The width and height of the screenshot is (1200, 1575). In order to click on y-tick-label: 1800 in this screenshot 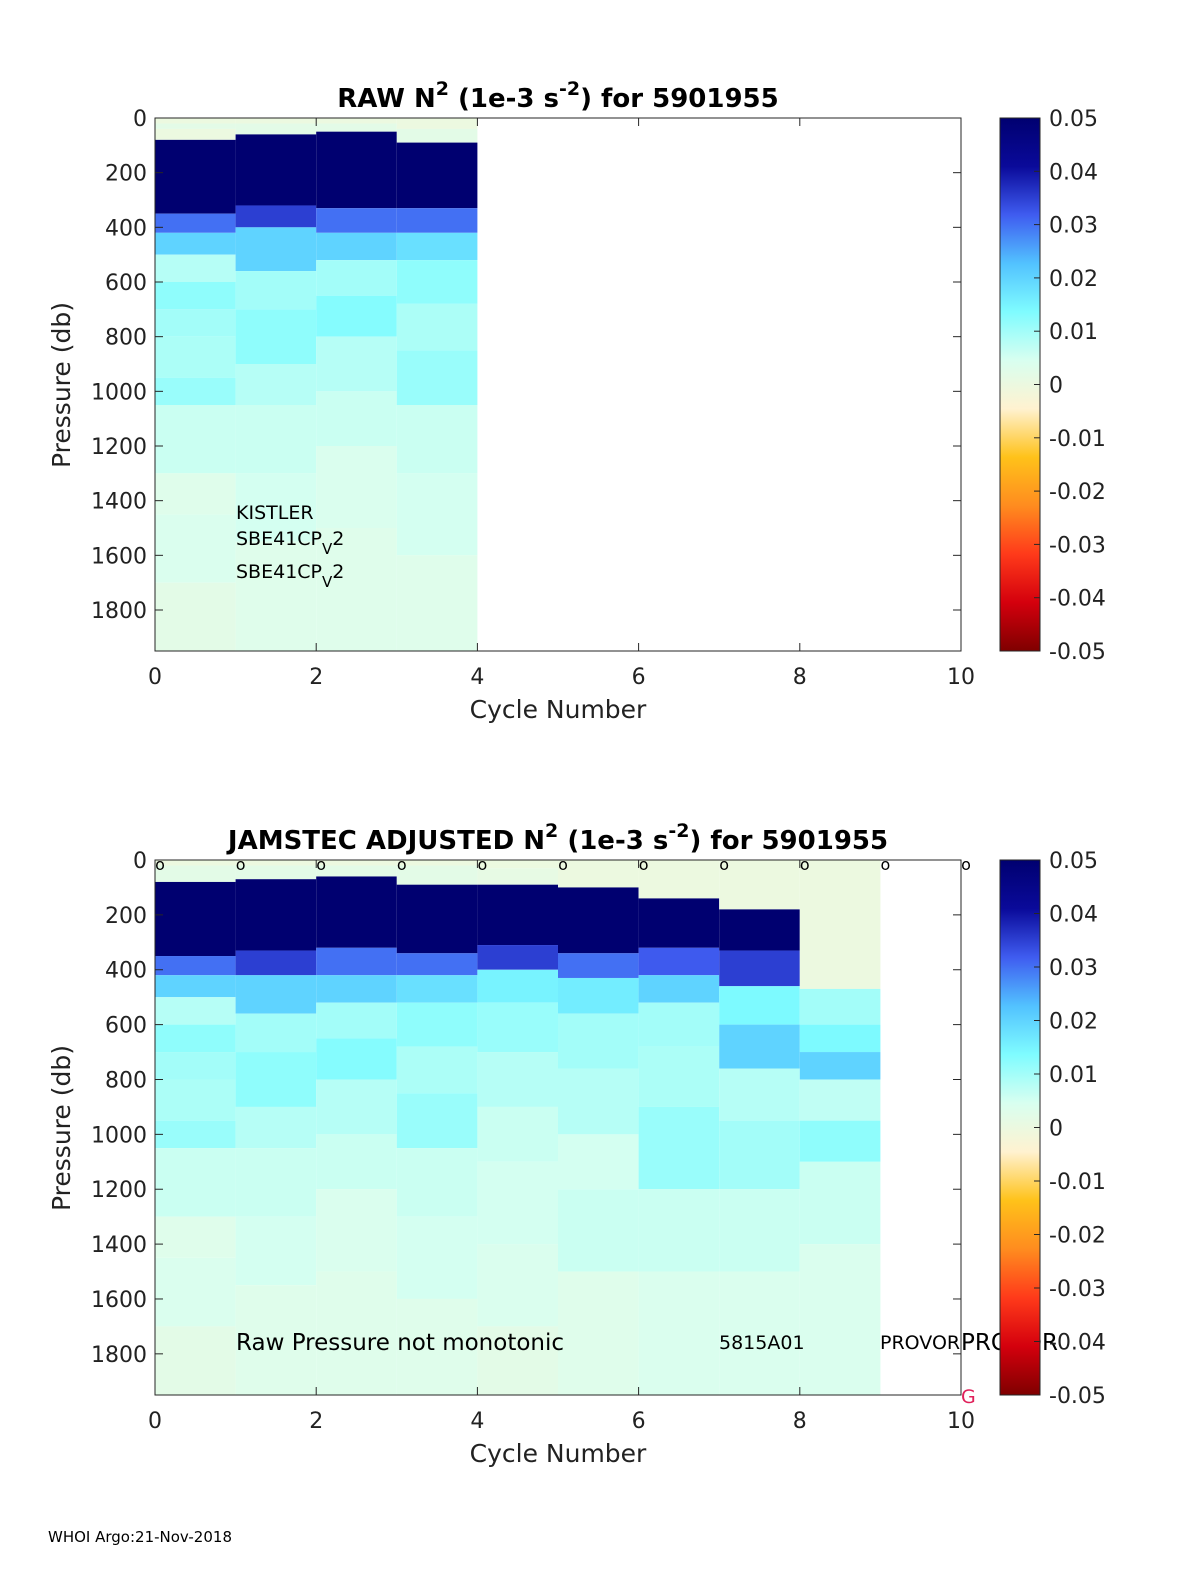, I will do `click(119, 1355)`.